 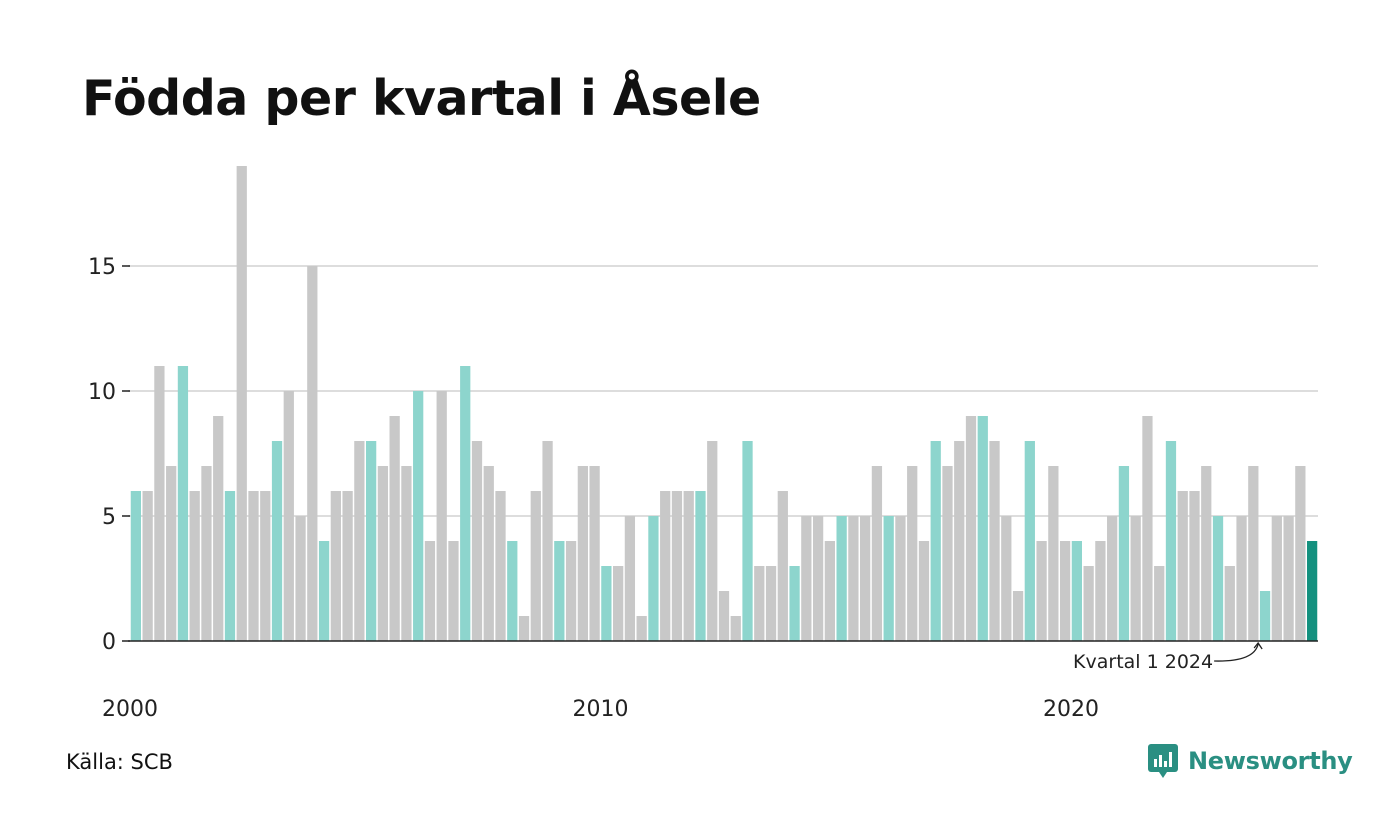 What do you see at coordinates (600, 709) in the screenshot?
I see `x-tick-label: 2010` at bounding box center [600, 709].